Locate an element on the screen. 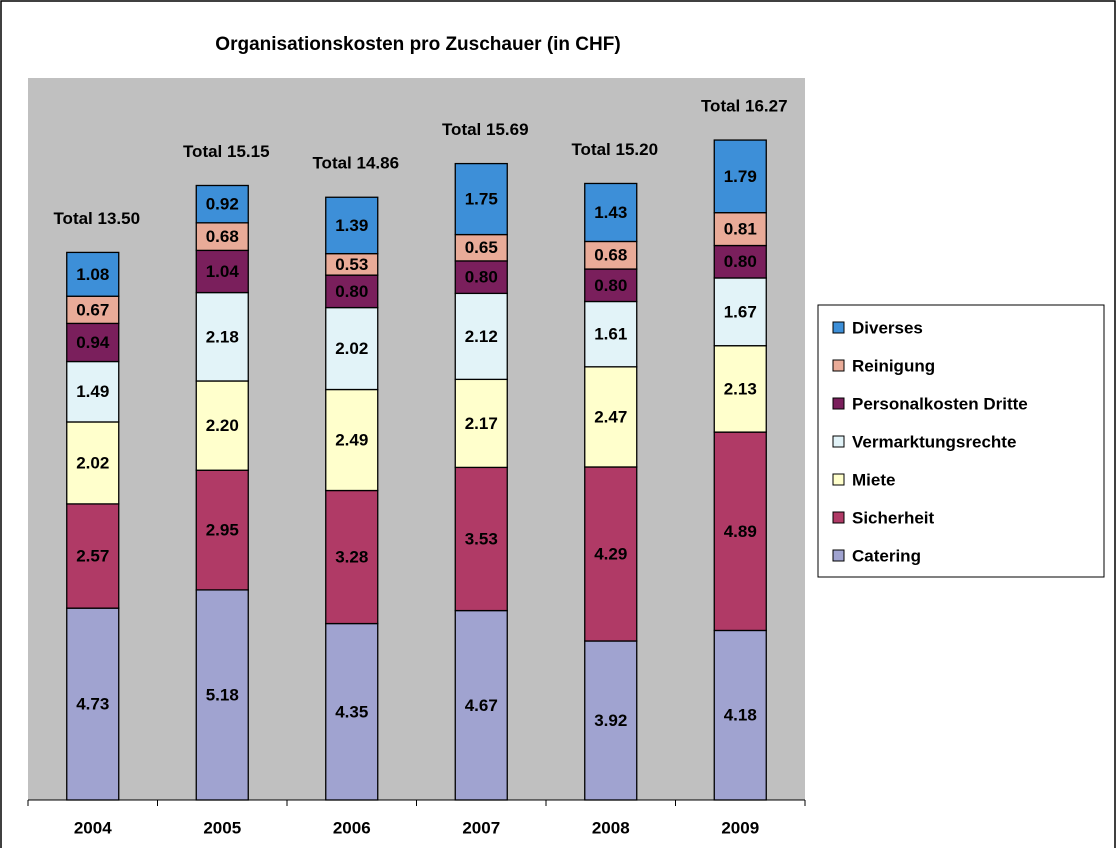 This screenshot has width=1117, height=848. data-label: 2.57 is located at coordinates (92, 556).